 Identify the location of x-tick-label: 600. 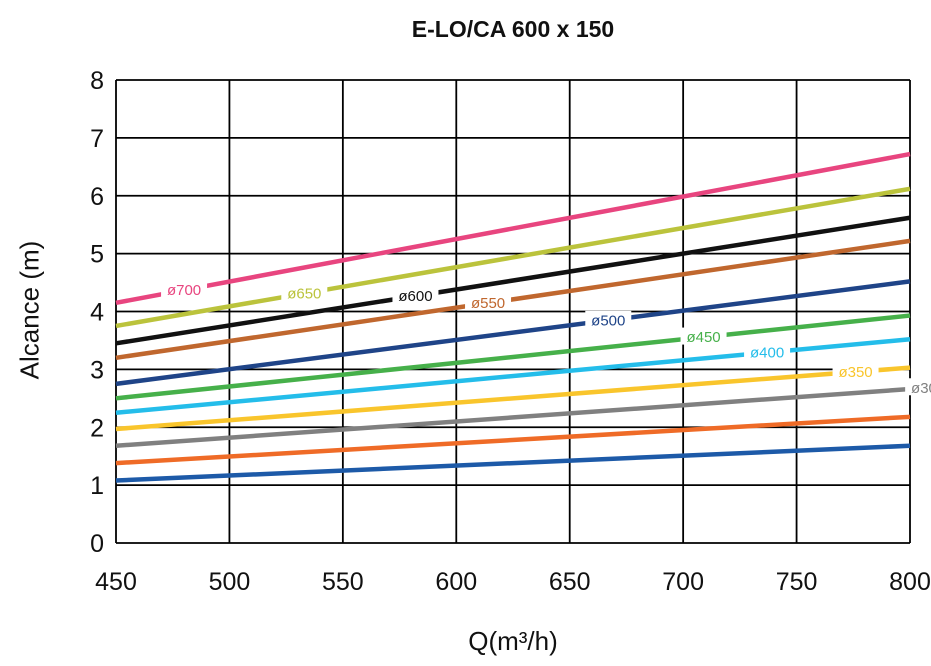
(456, 582).